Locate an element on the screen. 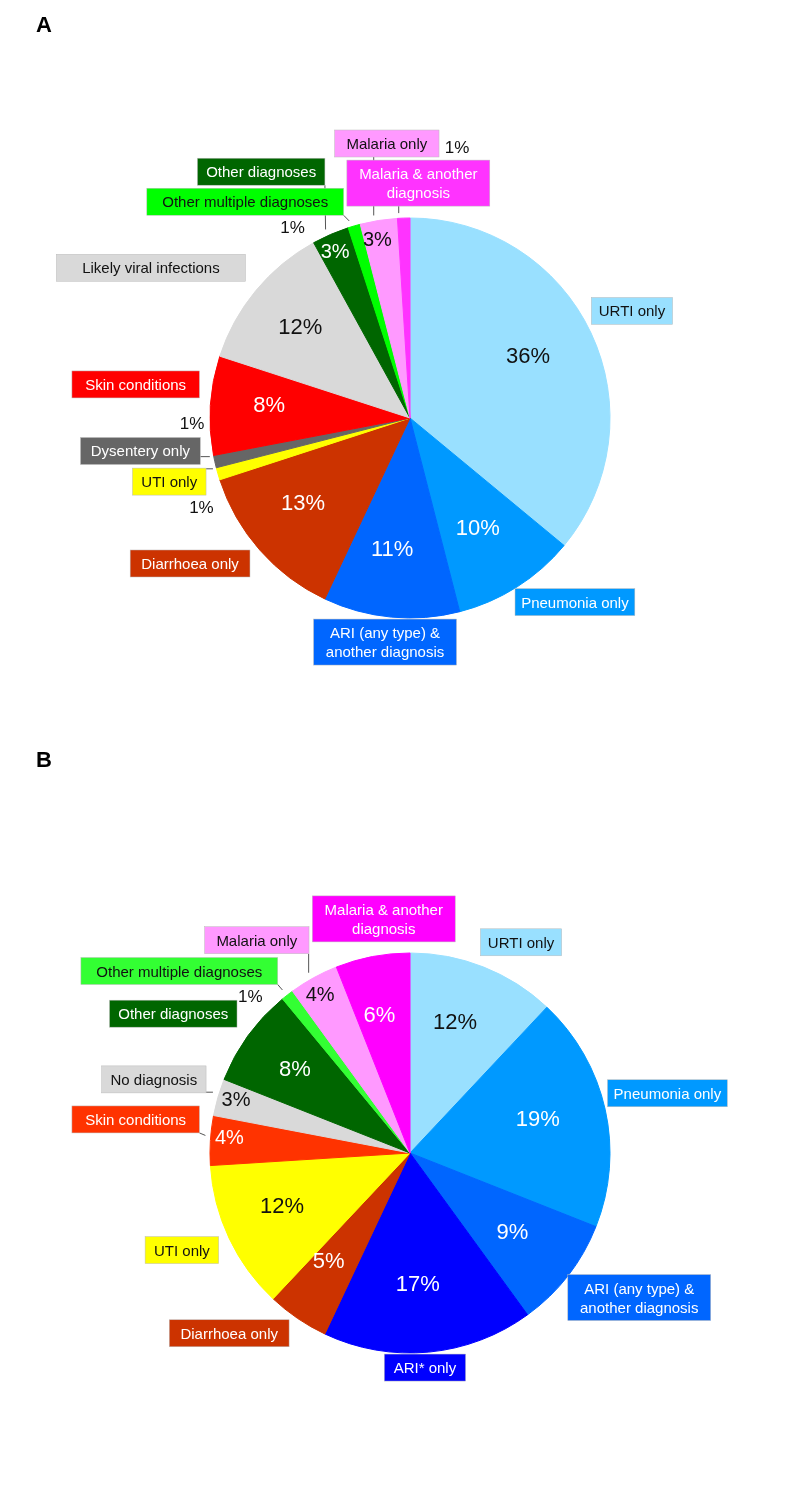 The width and height of the screenshot is (810, 1497). data-label: 13% is located at coordinates (303, 503).